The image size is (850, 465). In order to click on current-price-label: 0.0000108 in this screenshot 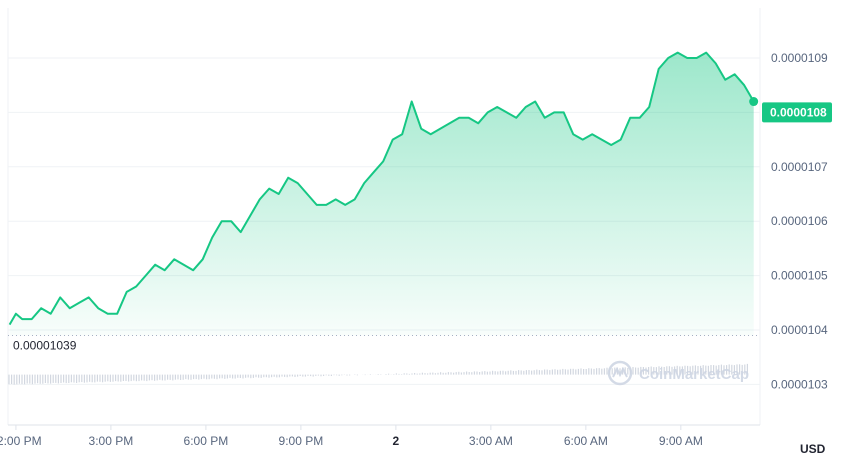, I will do `click(798, 112)`.